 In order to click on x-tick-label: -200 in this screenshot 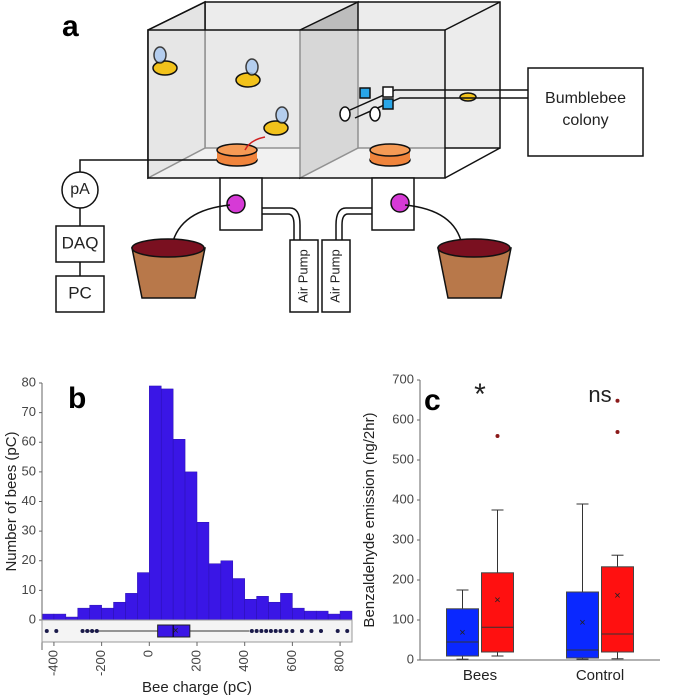, I will do `click(100, 663)`.